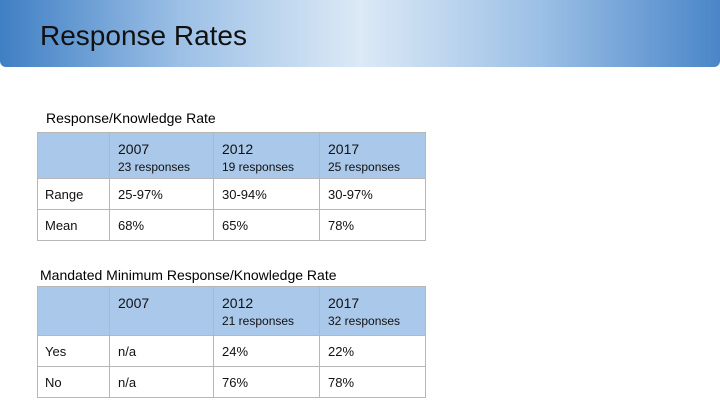 The image size is (720, 405). Describe the element at coordinates (73, 194) in the screenshot. I see `row-label: Range` at that location.